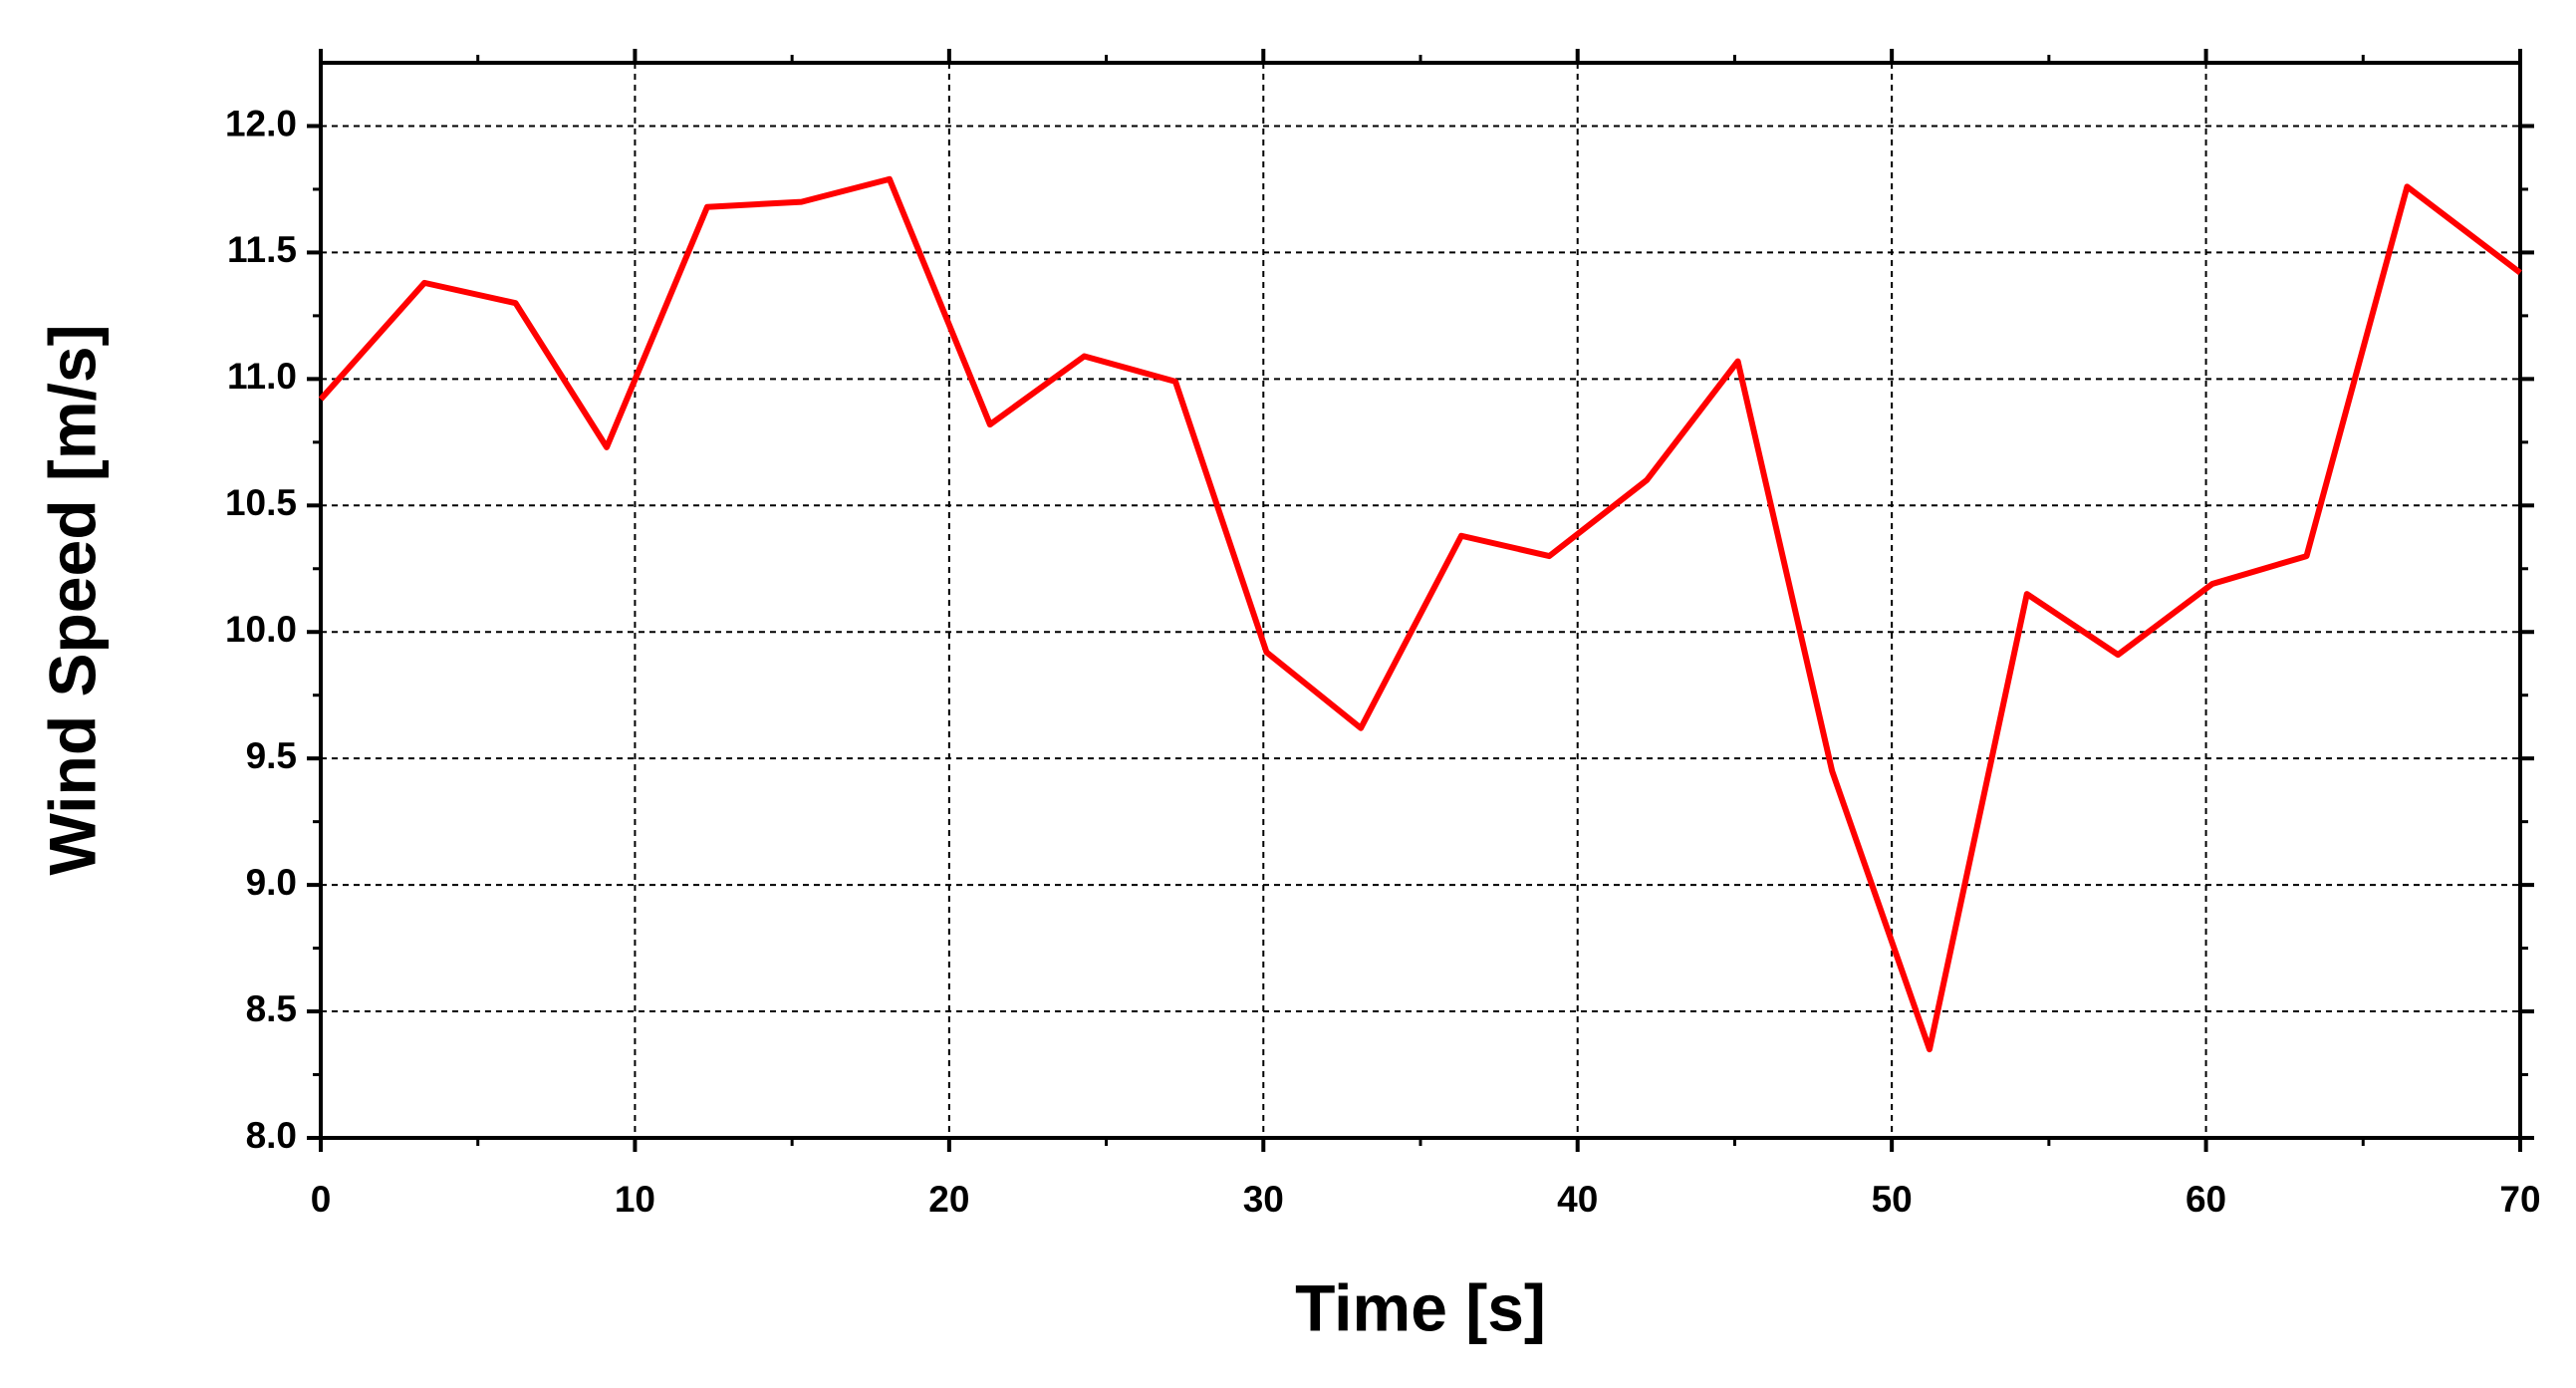 This screenshot has height=1388, width=2576. Describe the element at coordinates (1577, 1199) in the screenshot. I see `x-tick-label: 40` at that location.